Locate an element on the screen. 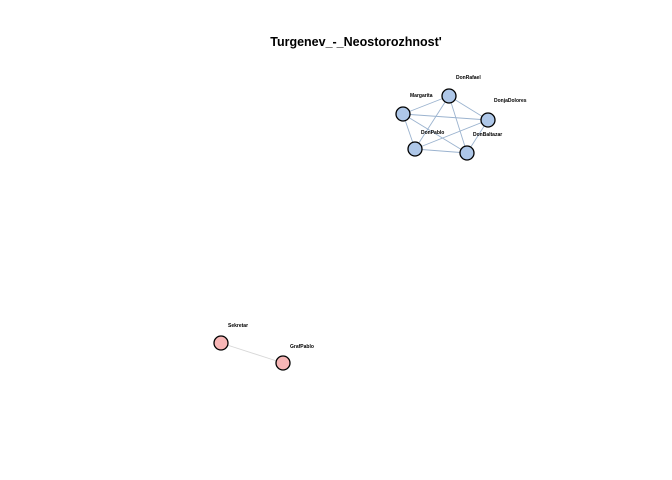 The height and width of the screenshot is (480, 672). node-DonRafael is located at coordinates (449, 96).